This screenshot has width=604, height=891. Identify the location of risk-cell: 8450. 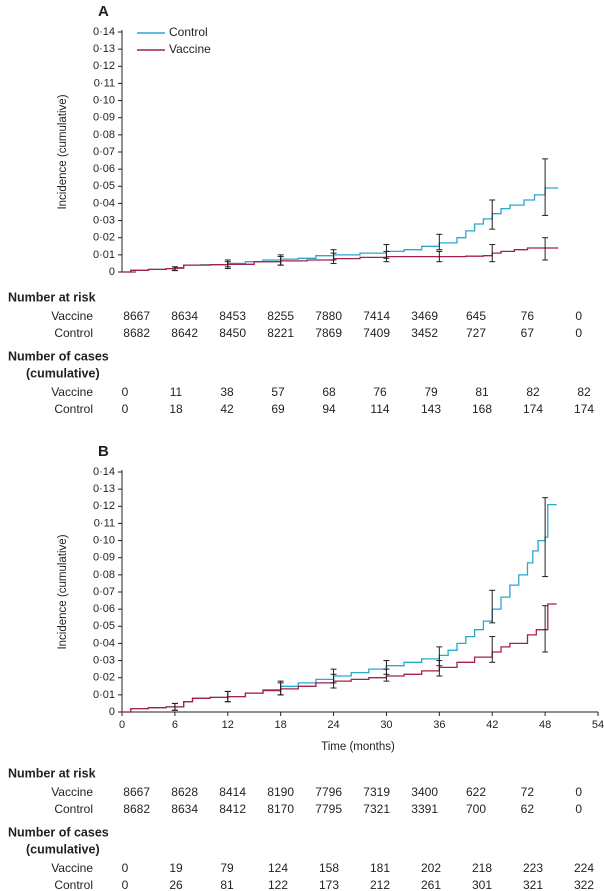
(232, 333).